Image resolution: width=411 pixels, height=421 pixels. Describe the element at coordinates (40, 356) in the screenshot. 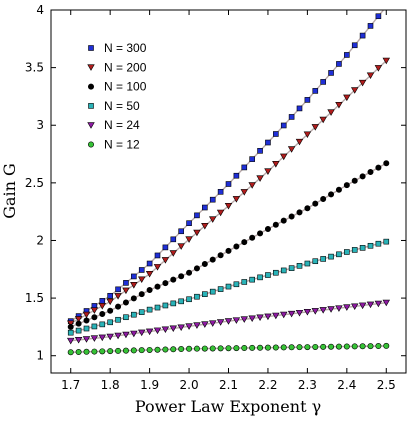

I see `y-tick-label: 1` at that location.